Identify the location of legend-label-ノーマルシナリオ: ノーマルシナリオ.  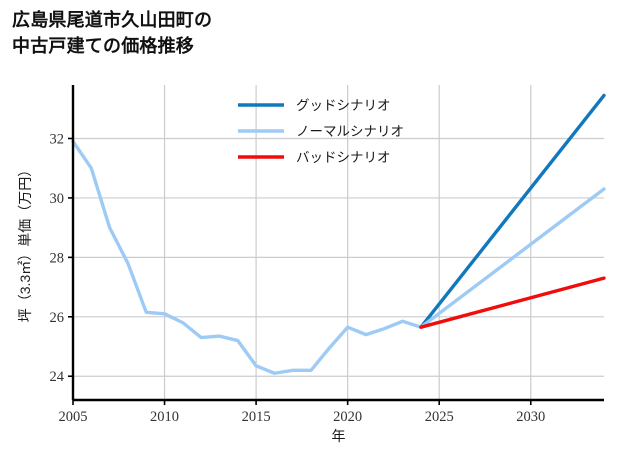
(350, 131).